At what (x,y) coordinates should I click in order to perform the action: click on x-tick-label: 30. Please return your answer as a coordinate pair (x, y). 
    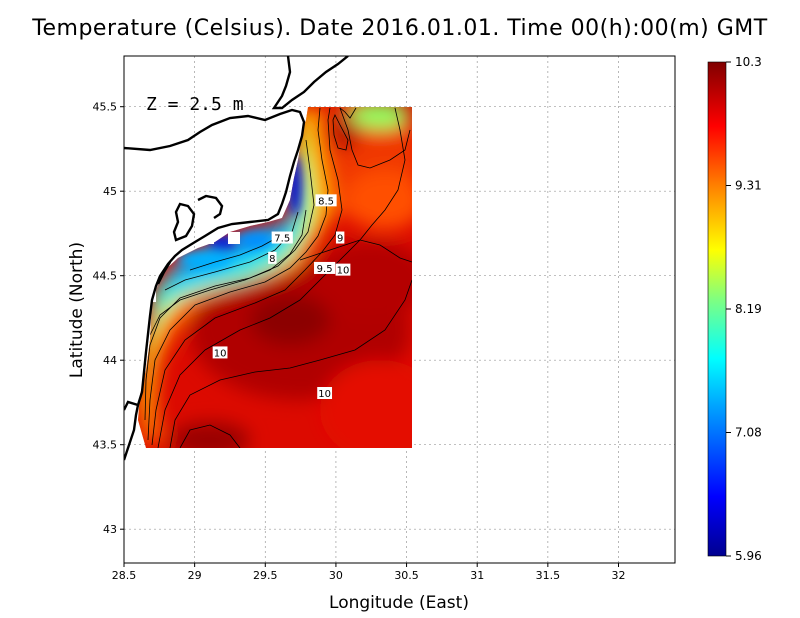
    Looking at the image, I should click on (336, 575).